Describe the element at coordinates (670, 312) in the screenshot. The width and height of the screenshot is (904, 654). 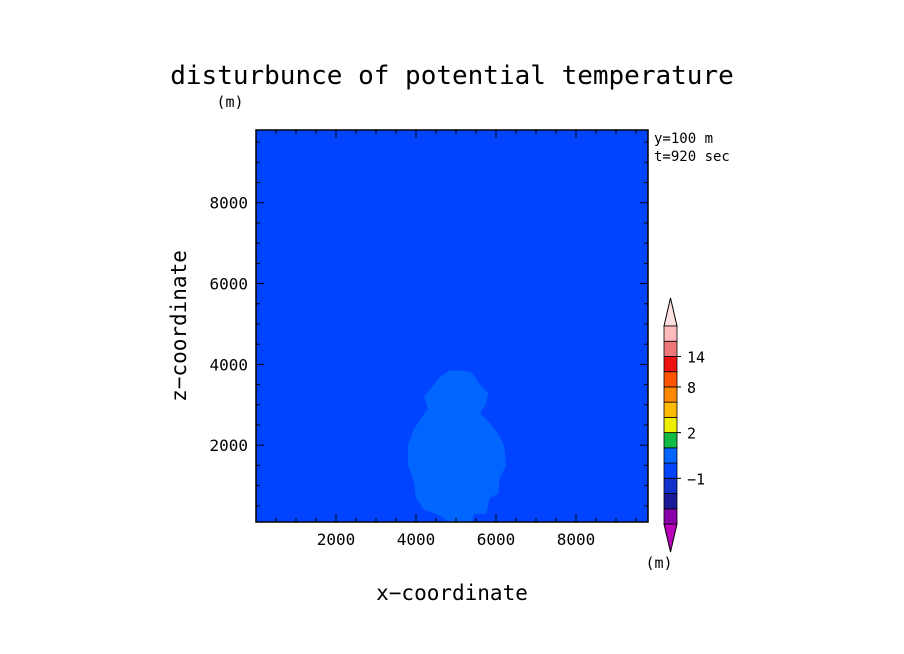
I see `colorbar-over-arrow` at that location.